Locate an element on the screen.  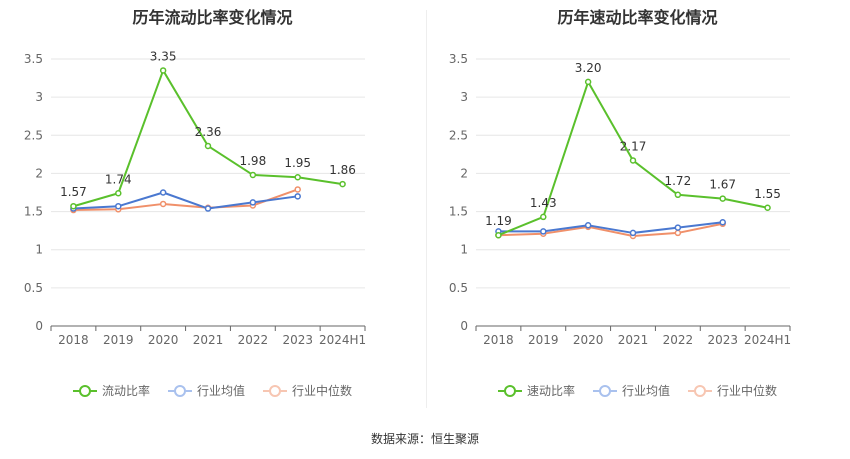
legend-item-main: 速动比率 is located at coordinates (536, 390).